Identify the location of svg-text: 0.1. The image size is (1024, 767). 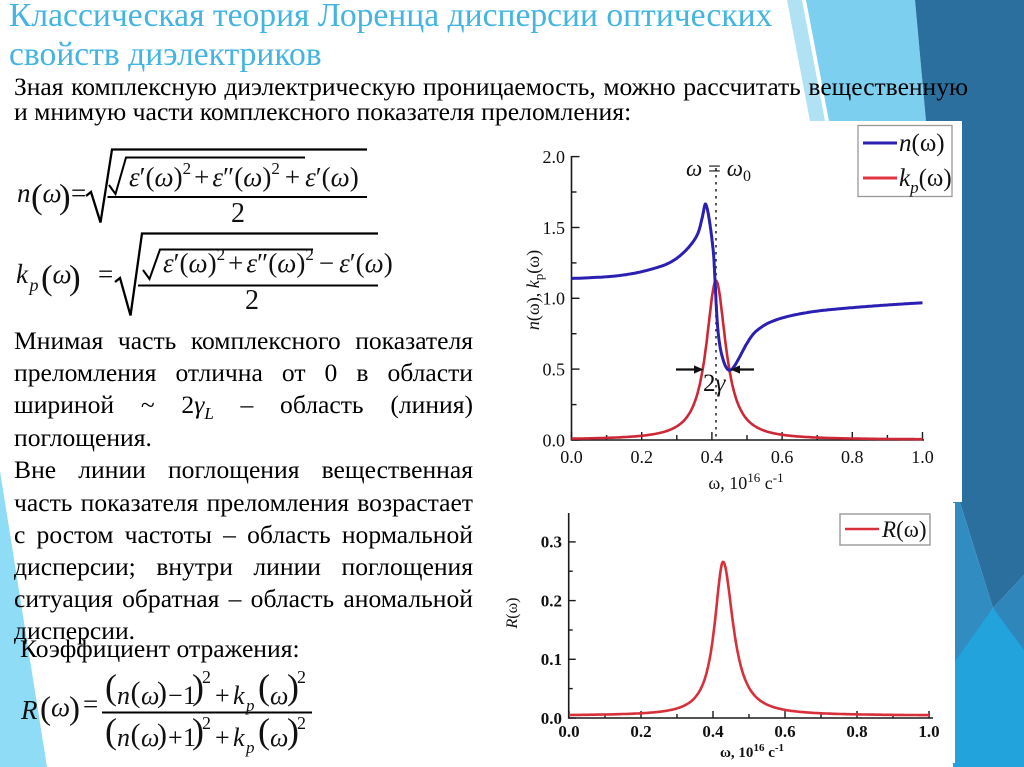
(551, 659).